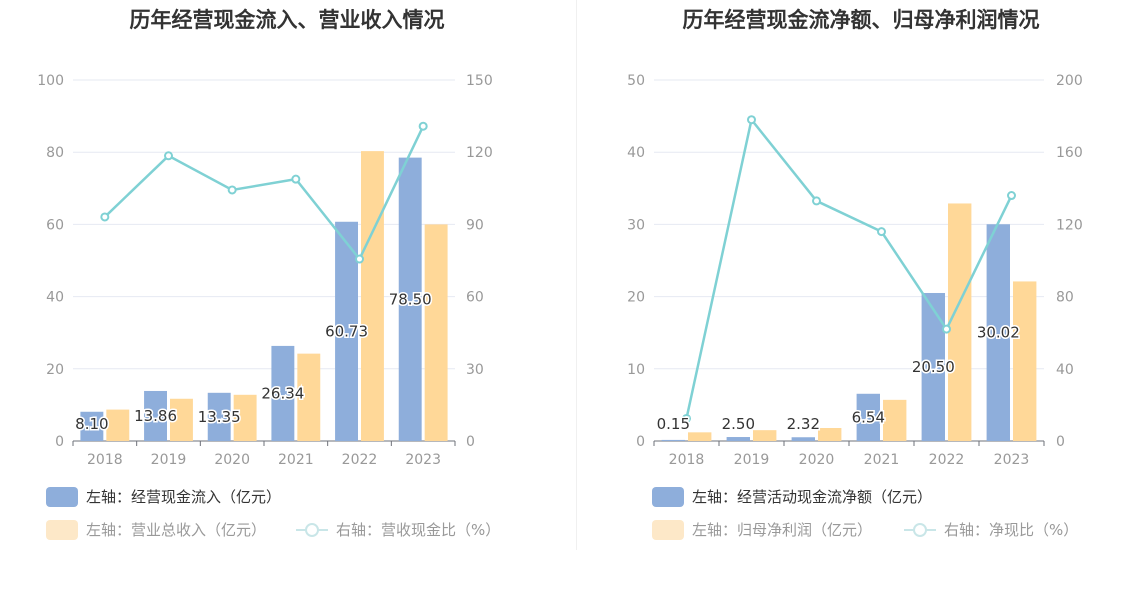 Image resolution: width=1148 pixels, height=589 pixels. I want to click on data-label: 60.73, so click(346, 331).